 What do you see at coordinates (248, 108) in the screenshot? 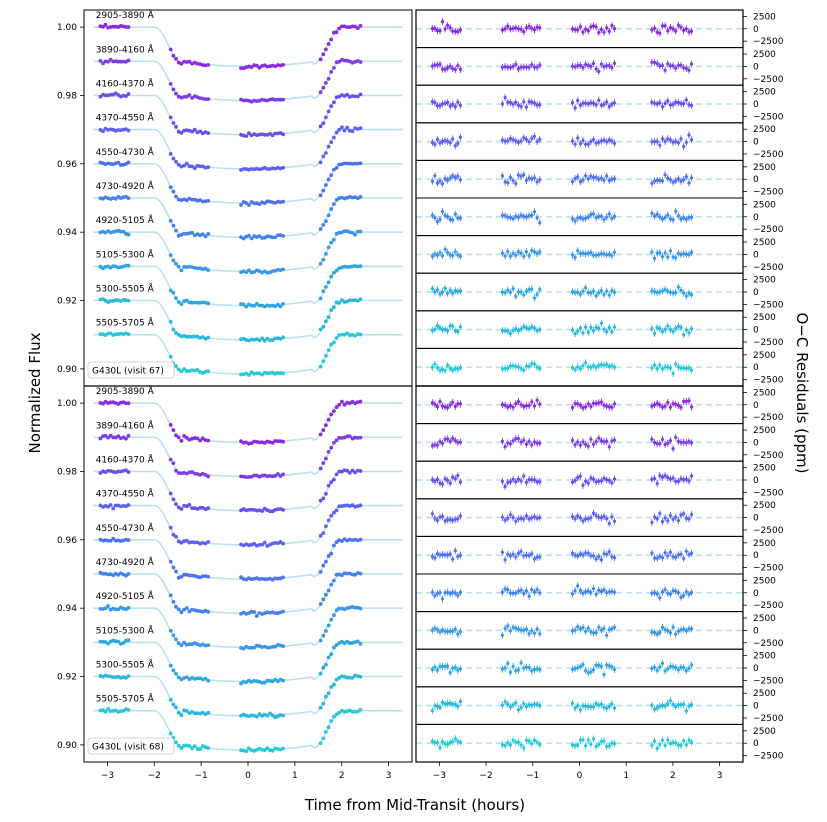
I see `series-4160-4370 Å: 4160-4370 Å` at bounding box center [248, 108].